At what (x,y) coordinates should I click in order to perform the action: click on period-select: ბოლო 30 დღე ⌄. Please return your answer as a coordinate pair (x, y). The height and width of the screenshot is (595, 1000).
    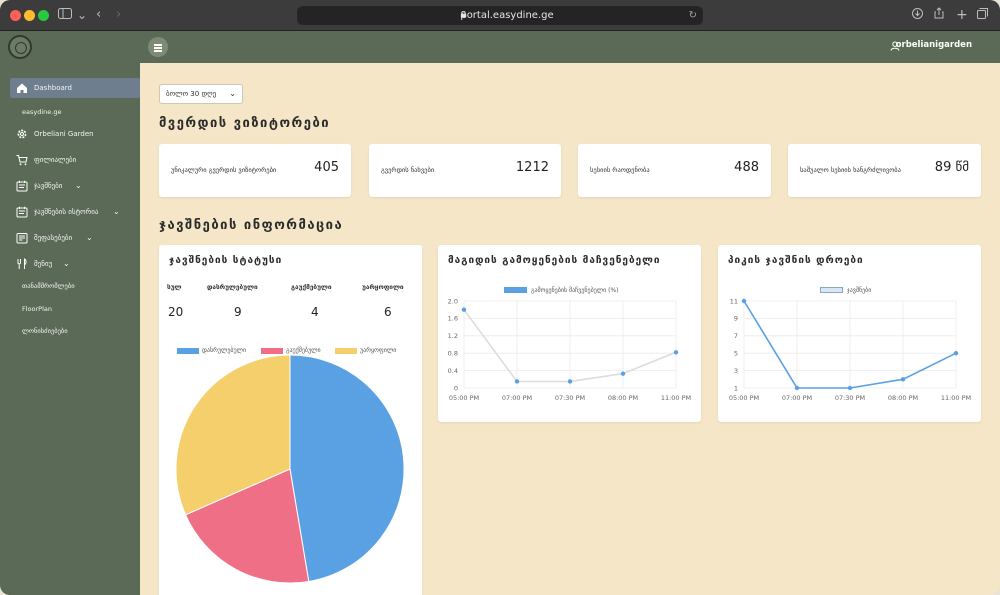
    Looking at the image, I should click on (201, 94).